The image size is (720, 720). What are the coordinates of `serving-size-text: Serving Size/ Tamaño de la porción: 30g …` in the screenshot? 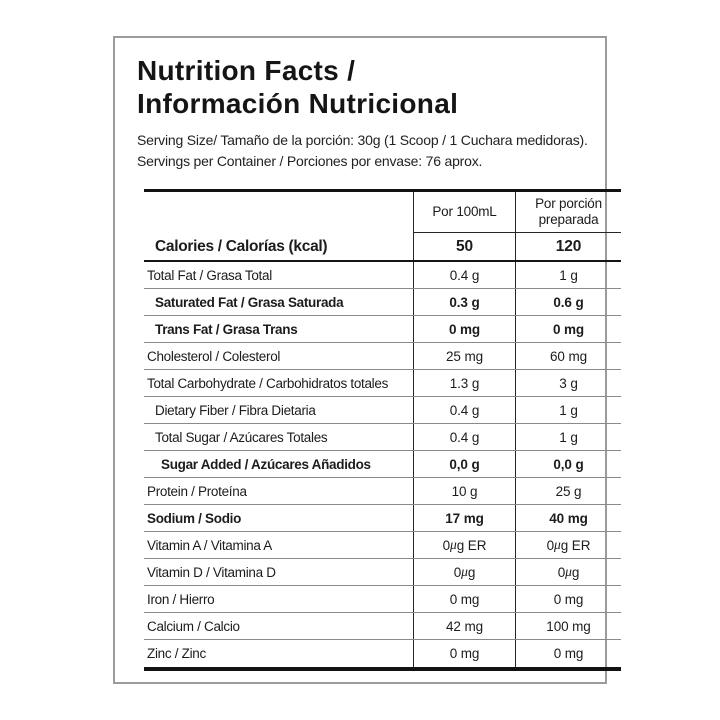 It's located at (362, 140).